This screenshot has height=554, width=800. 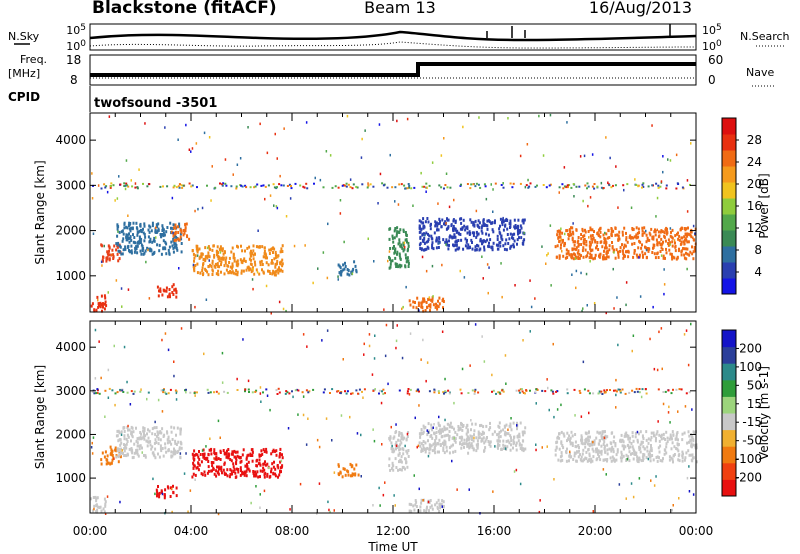 I want to click on velocity-colorbar-label: Velocity [m s-1], so click(x=764, y=413).